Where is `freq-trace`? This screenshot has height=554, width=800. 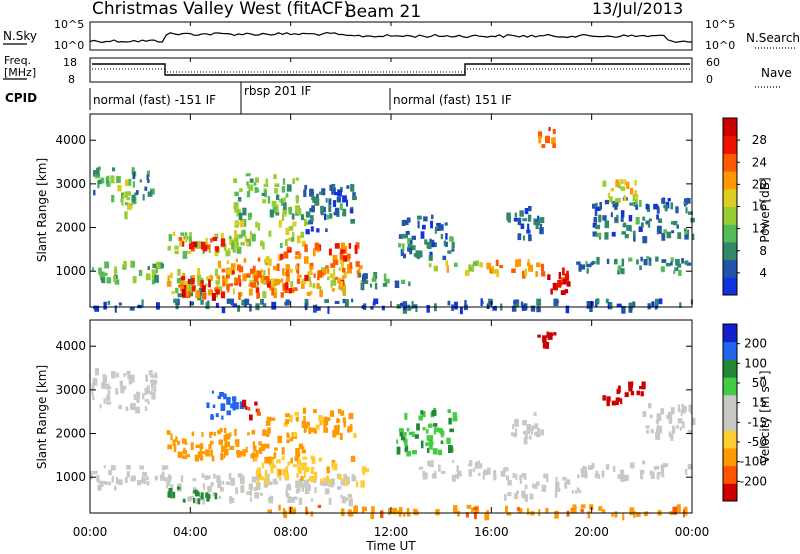
freq-trace is located at coordinates (391, 69).